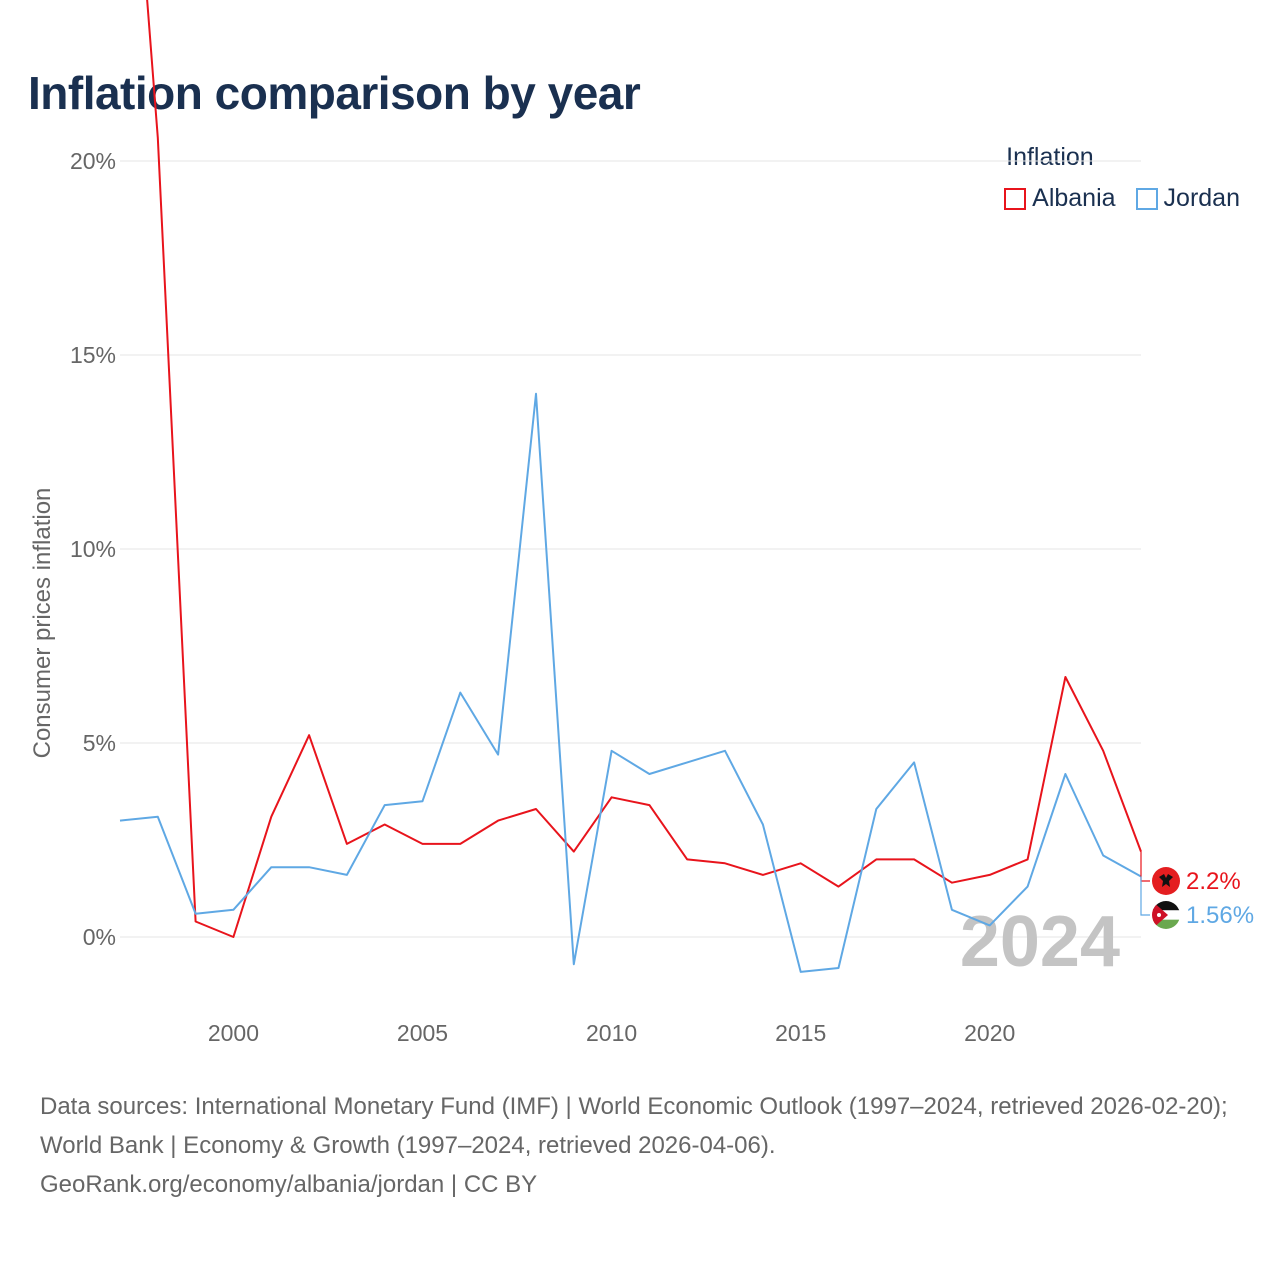  What do you see at coordinates (1122, 178) in the screenshot?
I see `legend: Inflation Albania Jordan` at bounding box center [1122, 178].